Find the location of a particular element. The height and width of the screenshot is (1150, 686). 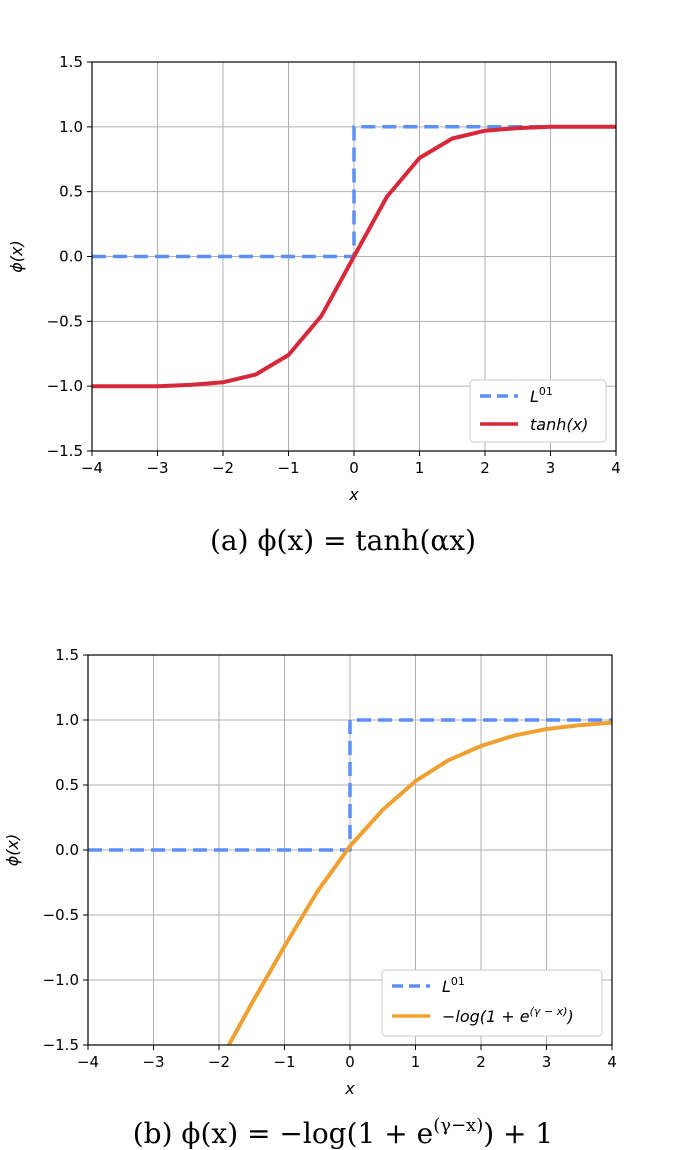

legend-b: L01 −log(1 + e(γ − x)) is located at coordinates (492, 1003).